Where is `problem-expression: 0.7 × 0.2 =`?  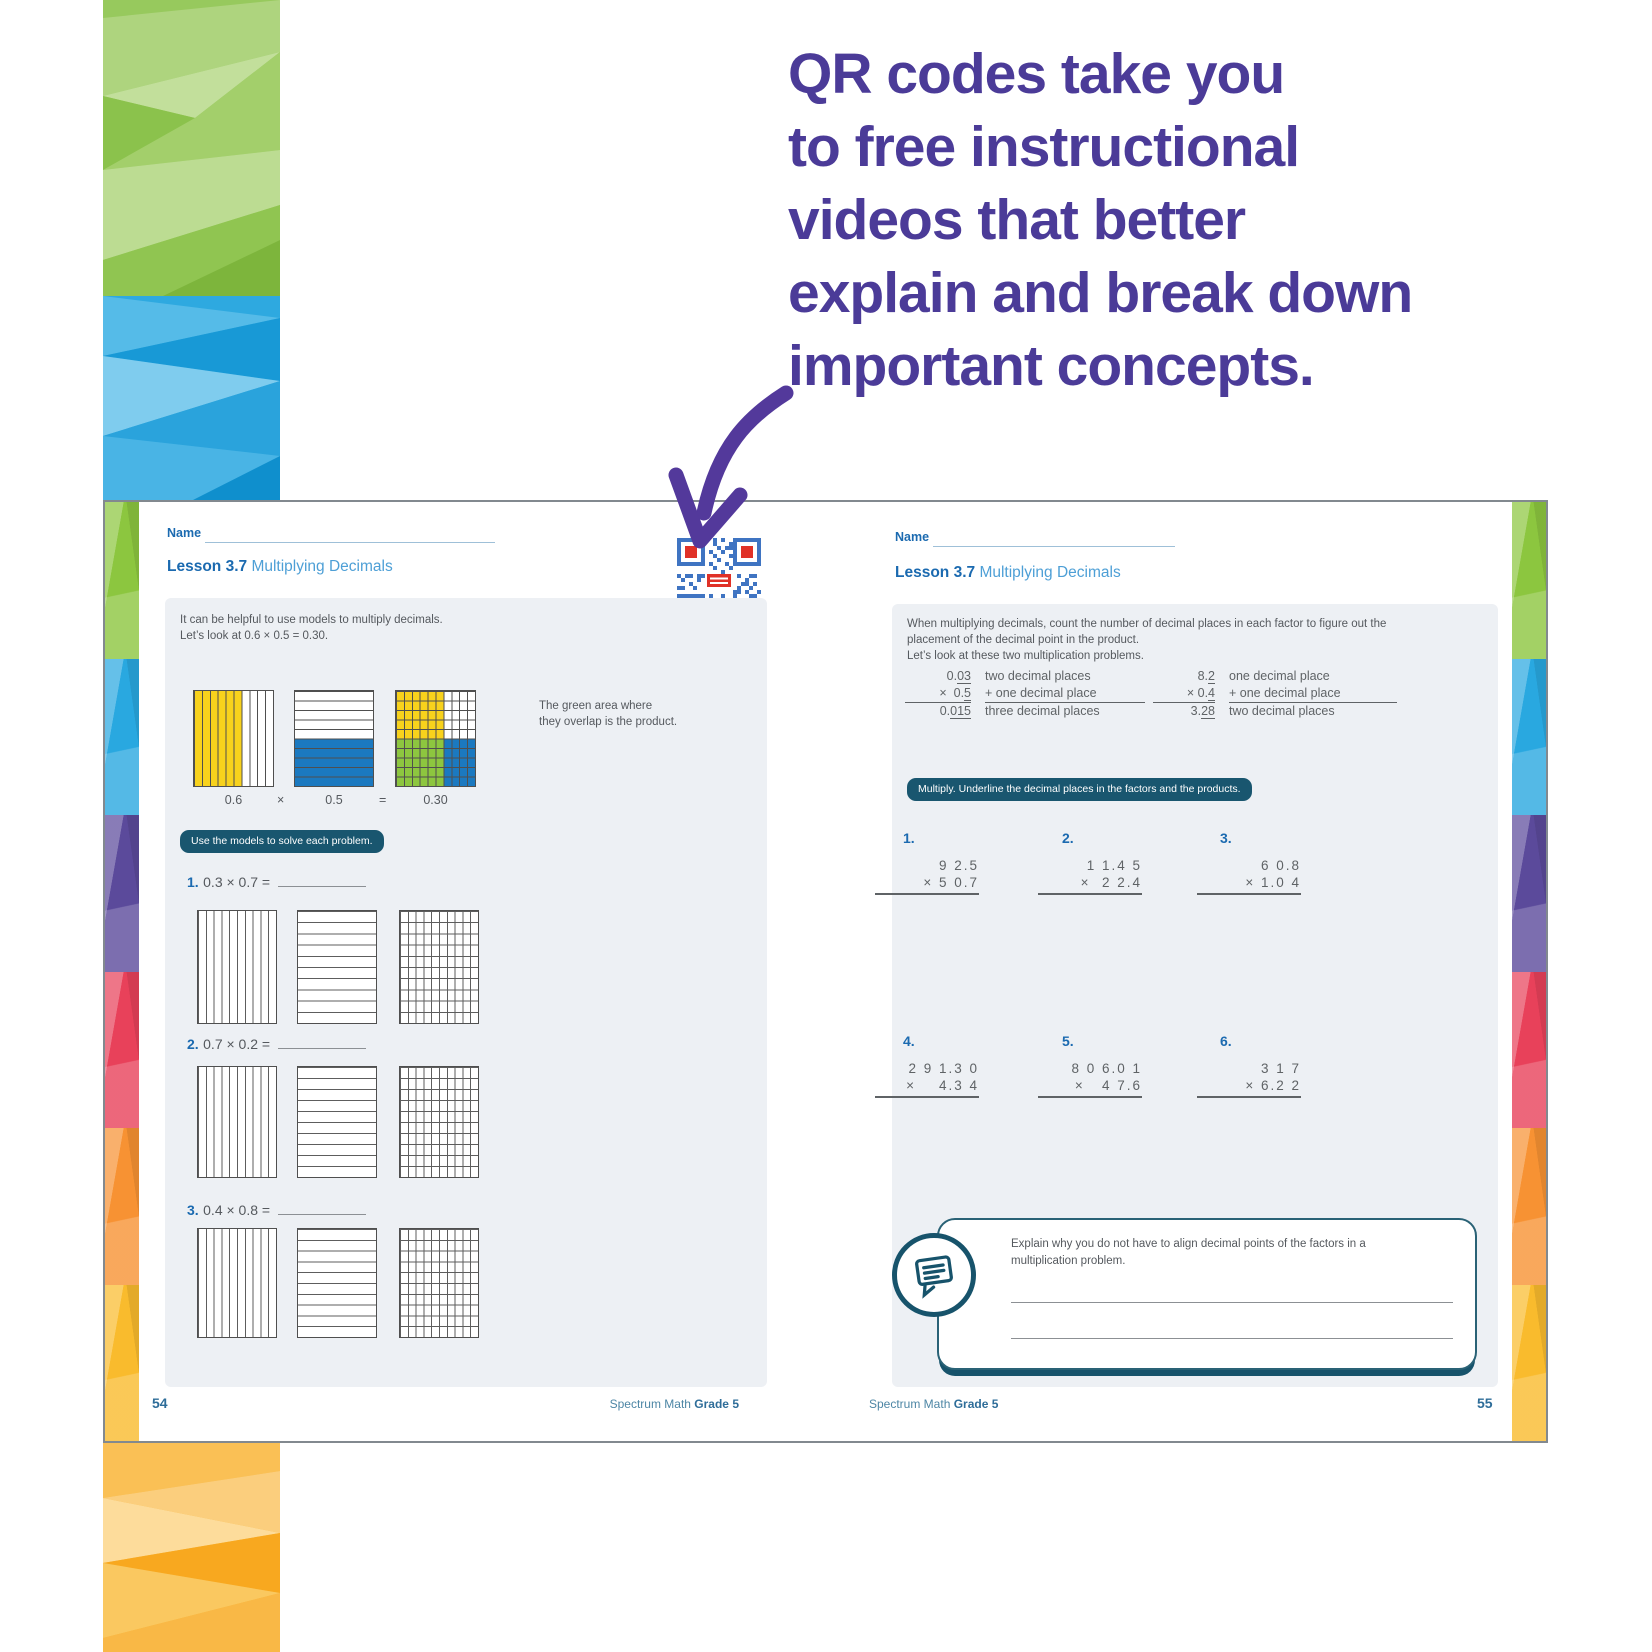
problem-expression: 0.7 × 0.2 = is located at coordinates (238, 1044).